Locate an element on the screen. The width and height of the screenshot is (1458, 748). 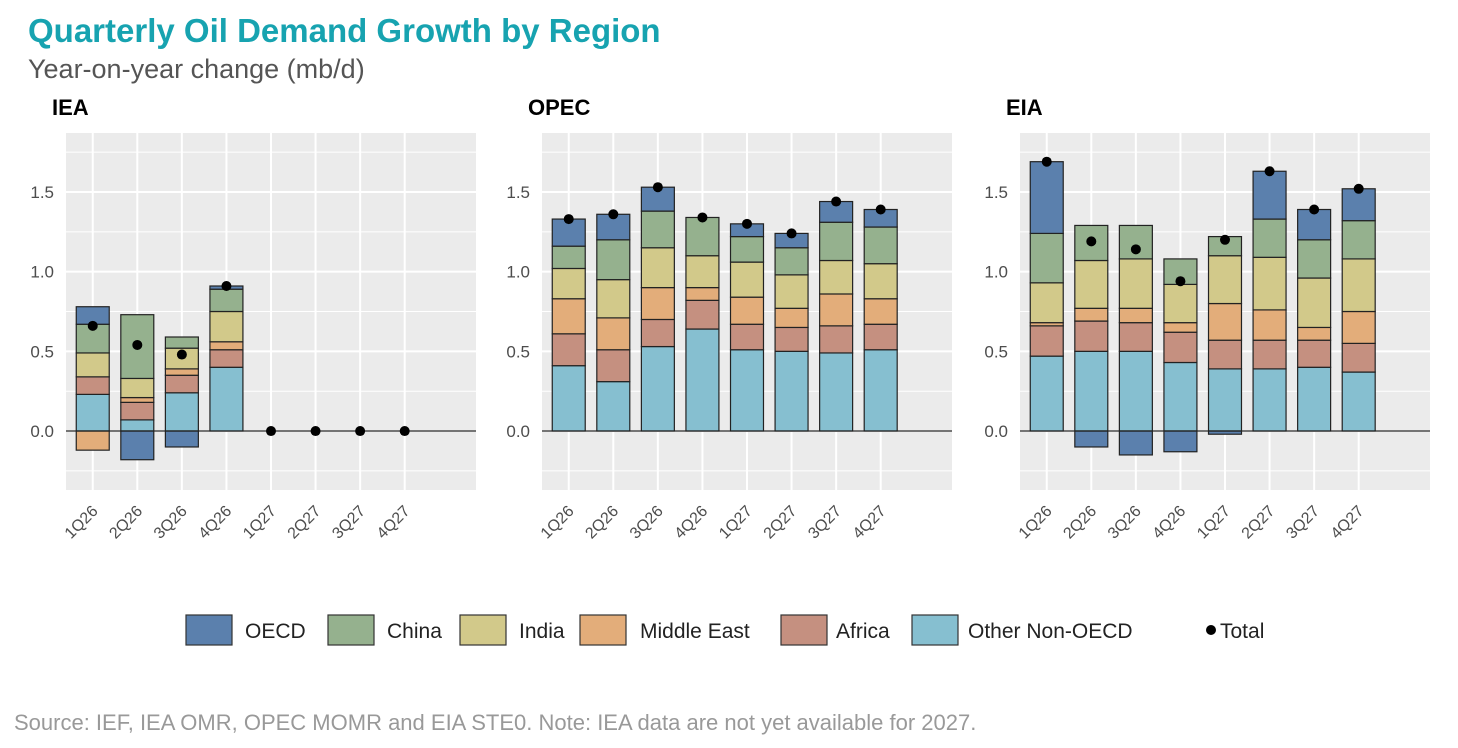
chart-title: Quarterly Oil Demand Growth by Region is located at coordinates (344, 30).